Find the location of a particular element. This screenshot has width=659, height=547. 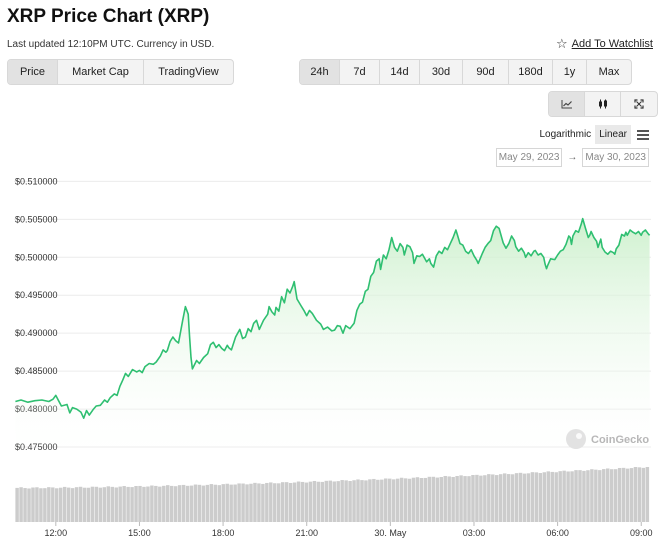

logarithmic-option: Logarithmic is located at coordinates (565, 134).